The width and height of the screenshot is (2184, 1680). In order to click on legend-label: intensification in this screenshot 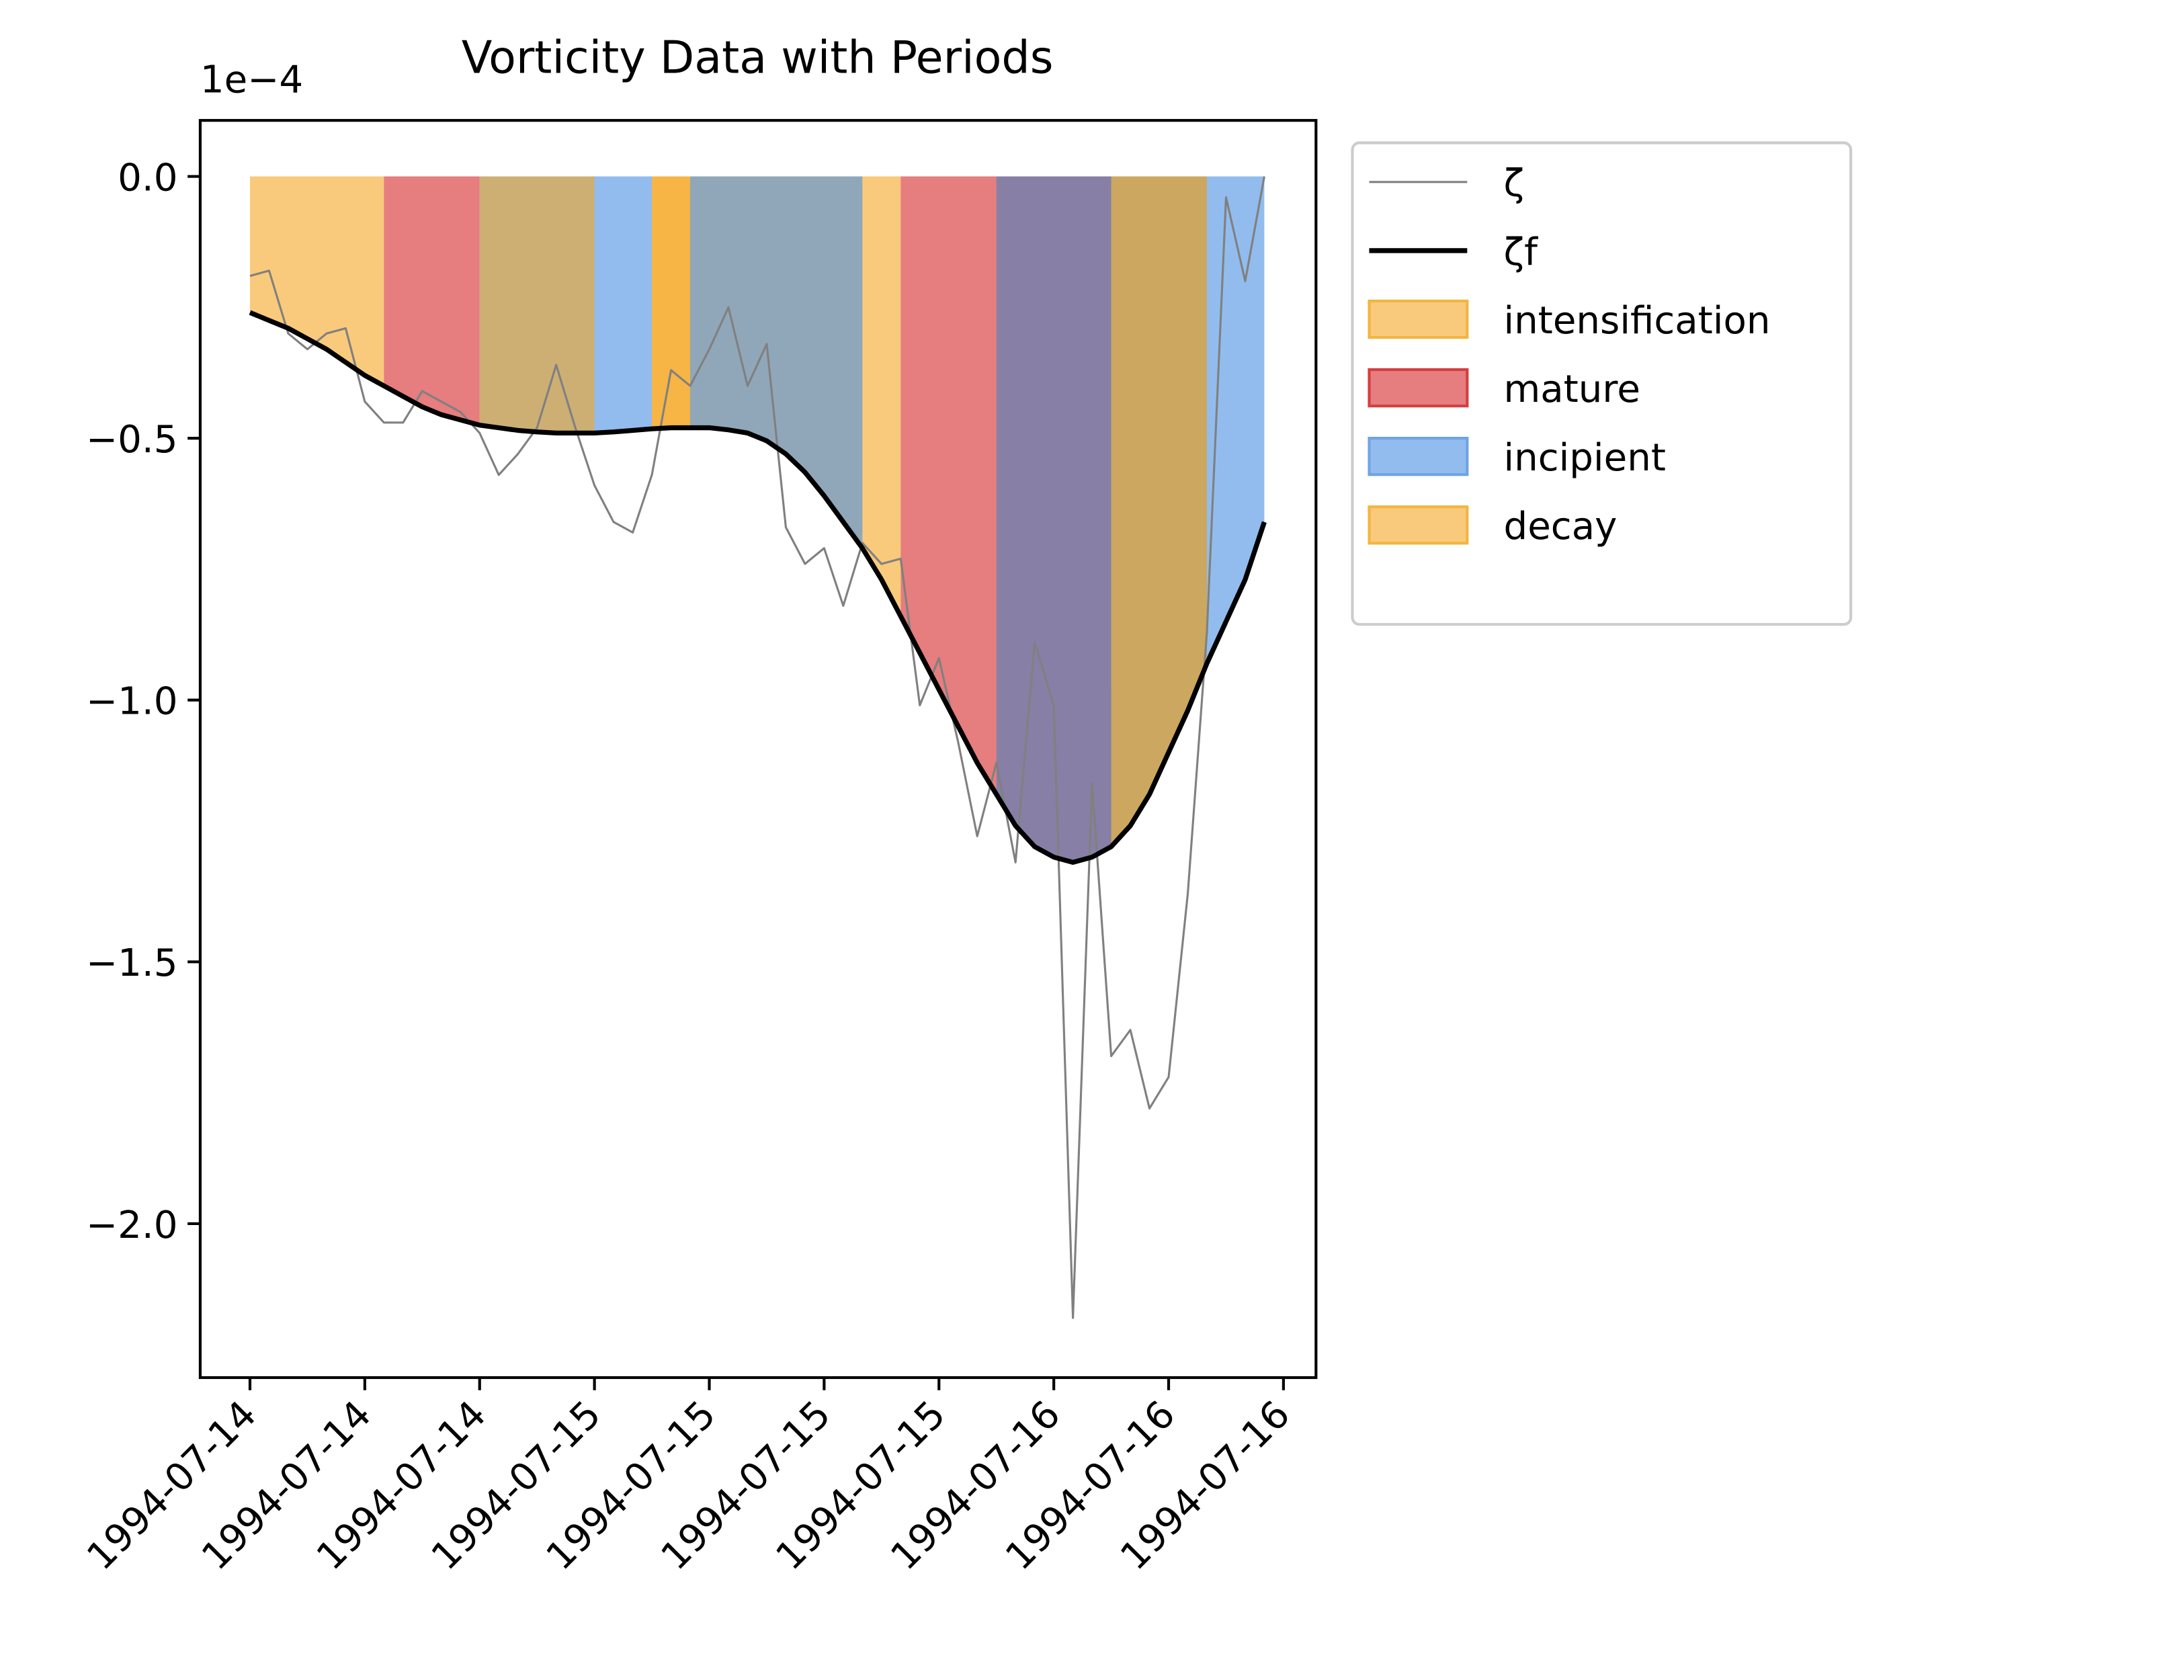, I will do `click(1637, 321)`.